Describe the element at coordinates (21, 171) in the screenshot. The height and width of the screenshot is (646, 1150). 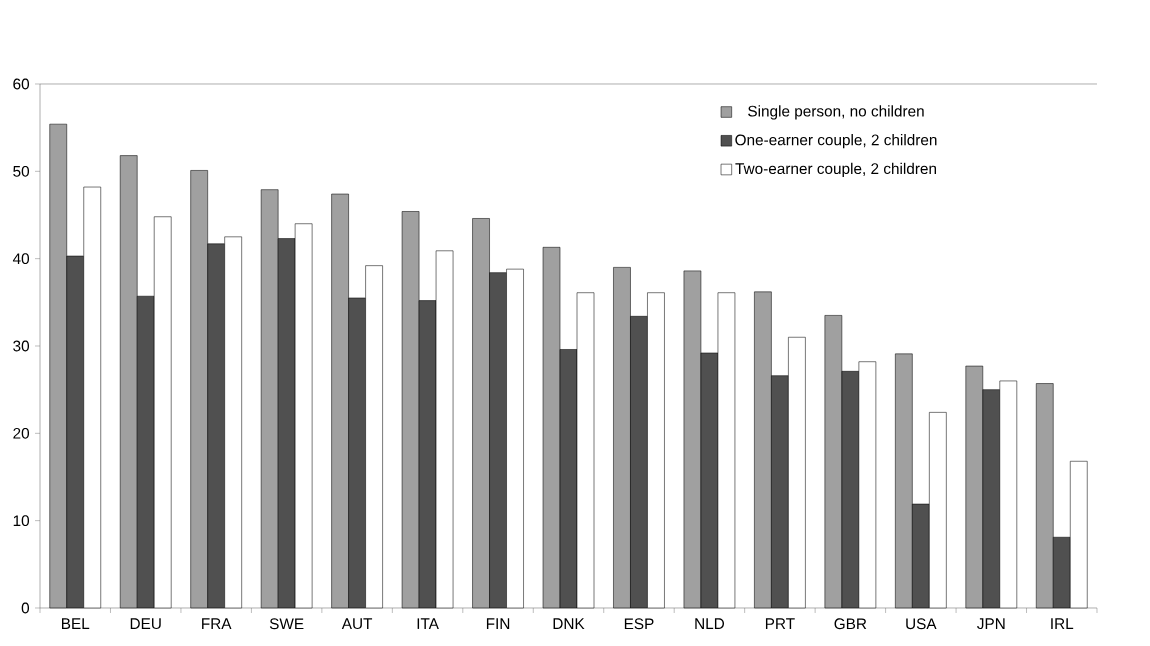
I see `y-tick-label: 50` at that location.